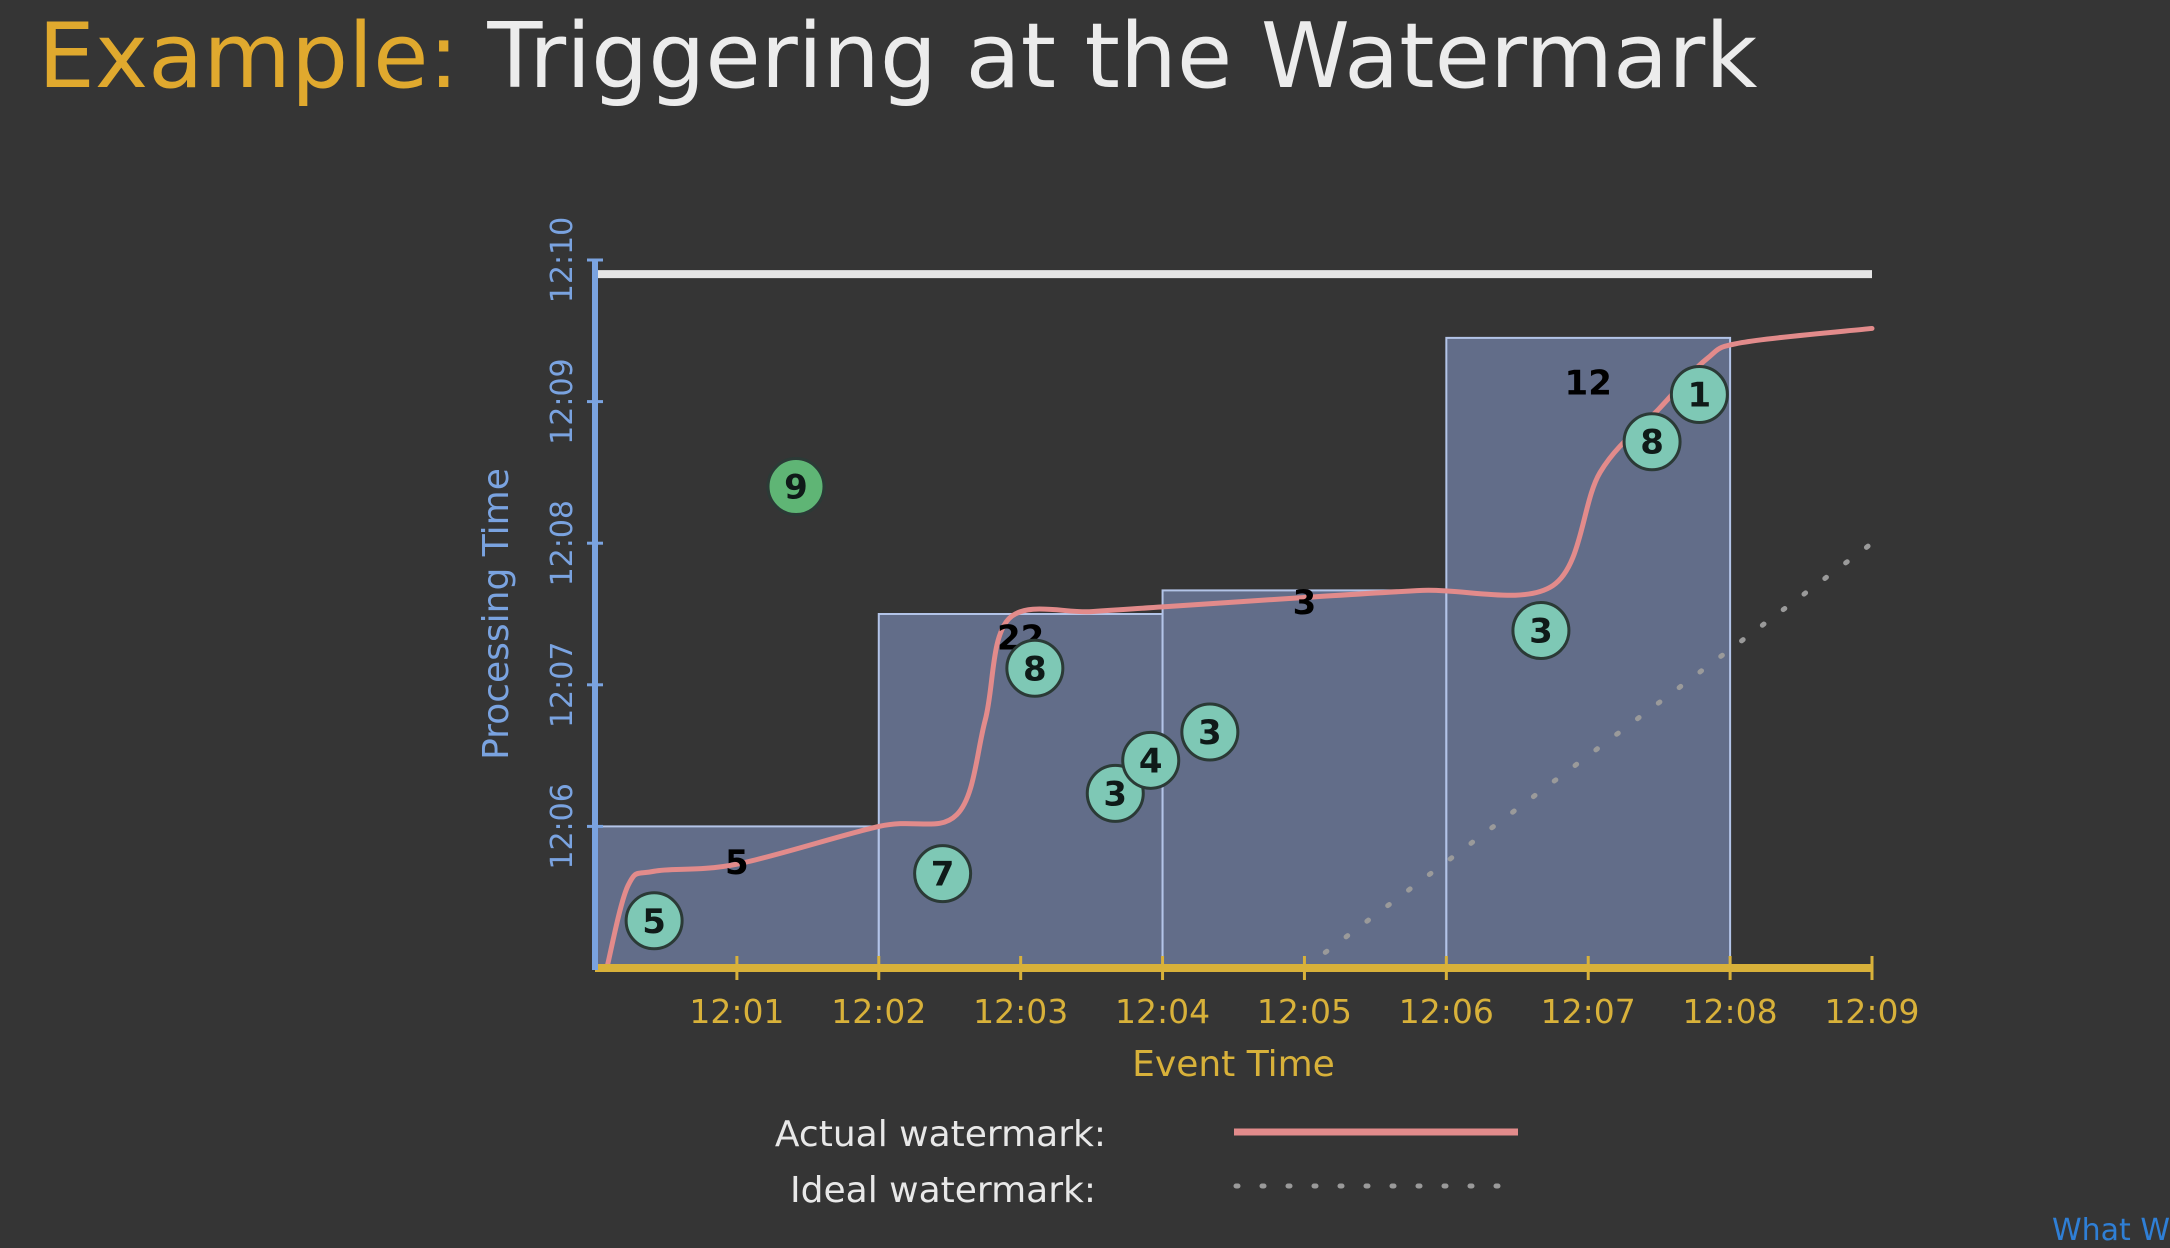 The height and width of the screenshot is (1248, 2170). Describe the element at coordinates (737, 863) in the screenshot. I see `pane-sum-1: 5` at that location.